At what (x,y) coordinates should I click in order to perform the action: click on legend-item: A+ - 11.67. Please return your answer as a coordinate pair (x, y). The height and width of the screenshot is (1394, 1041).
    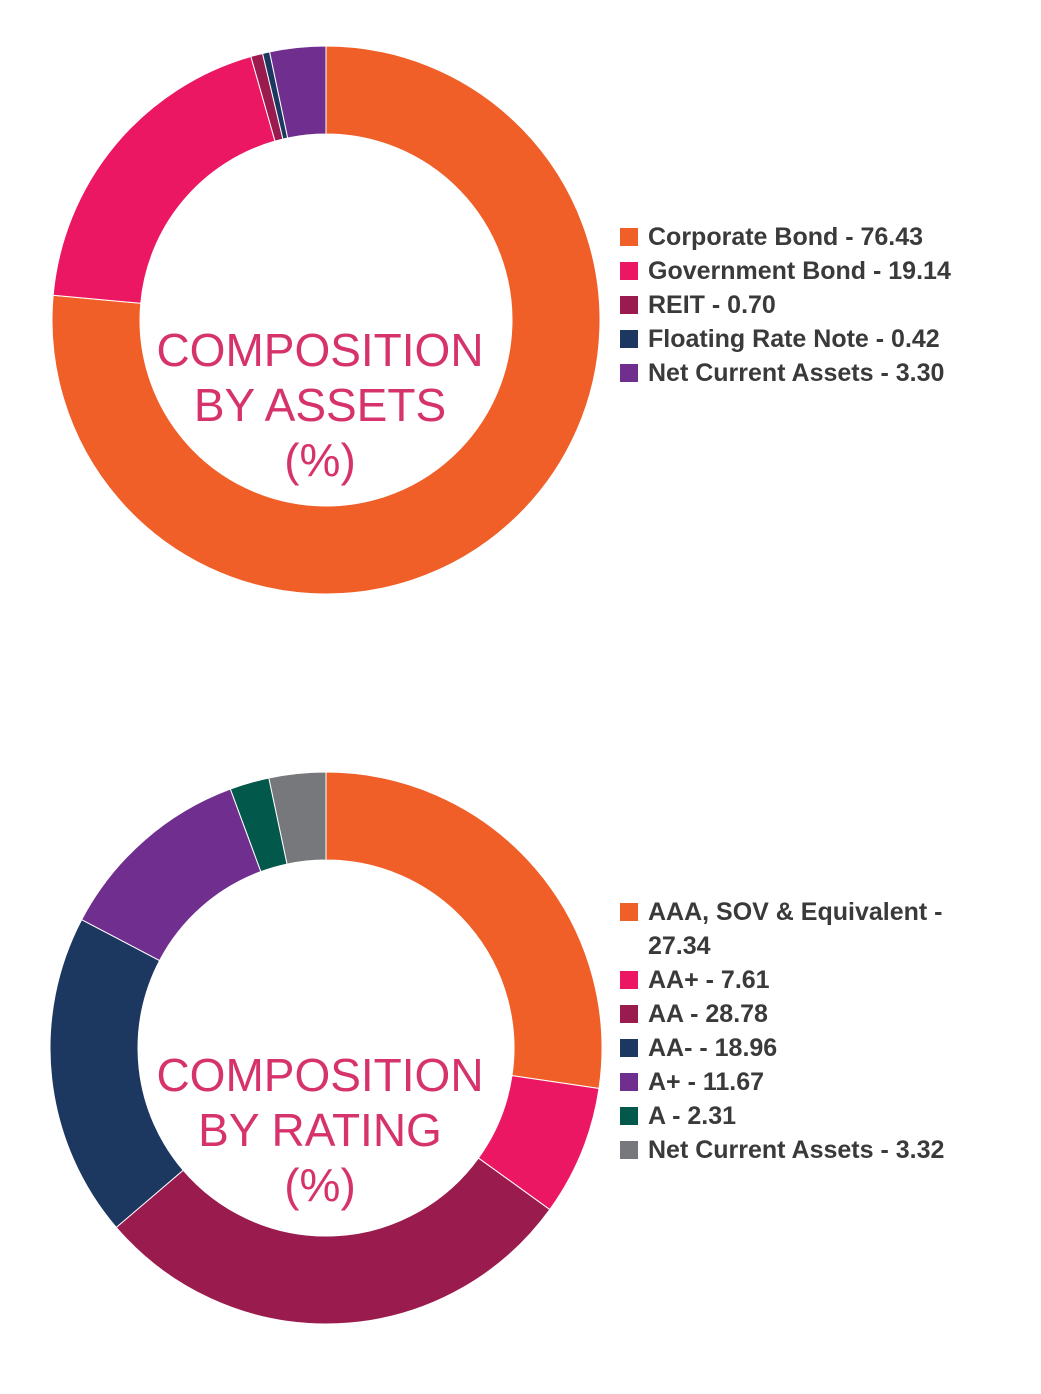
    Looking at the image, I should click on (800, 1082).